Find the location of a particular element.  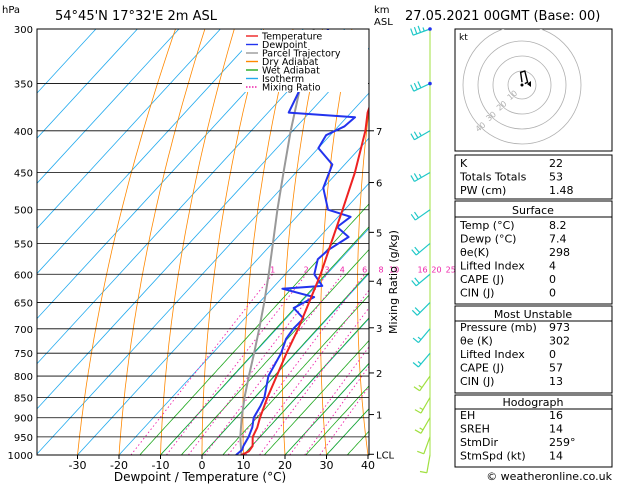

location-title: 54°45'N 17°32'E 2m ASL is located at coordinates (136, 16).